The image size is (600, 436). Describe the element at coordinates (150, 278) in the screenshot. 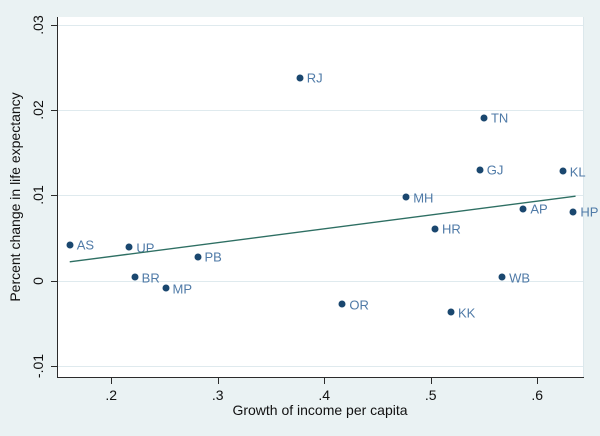

I see `data-point-label: BR` at that location.